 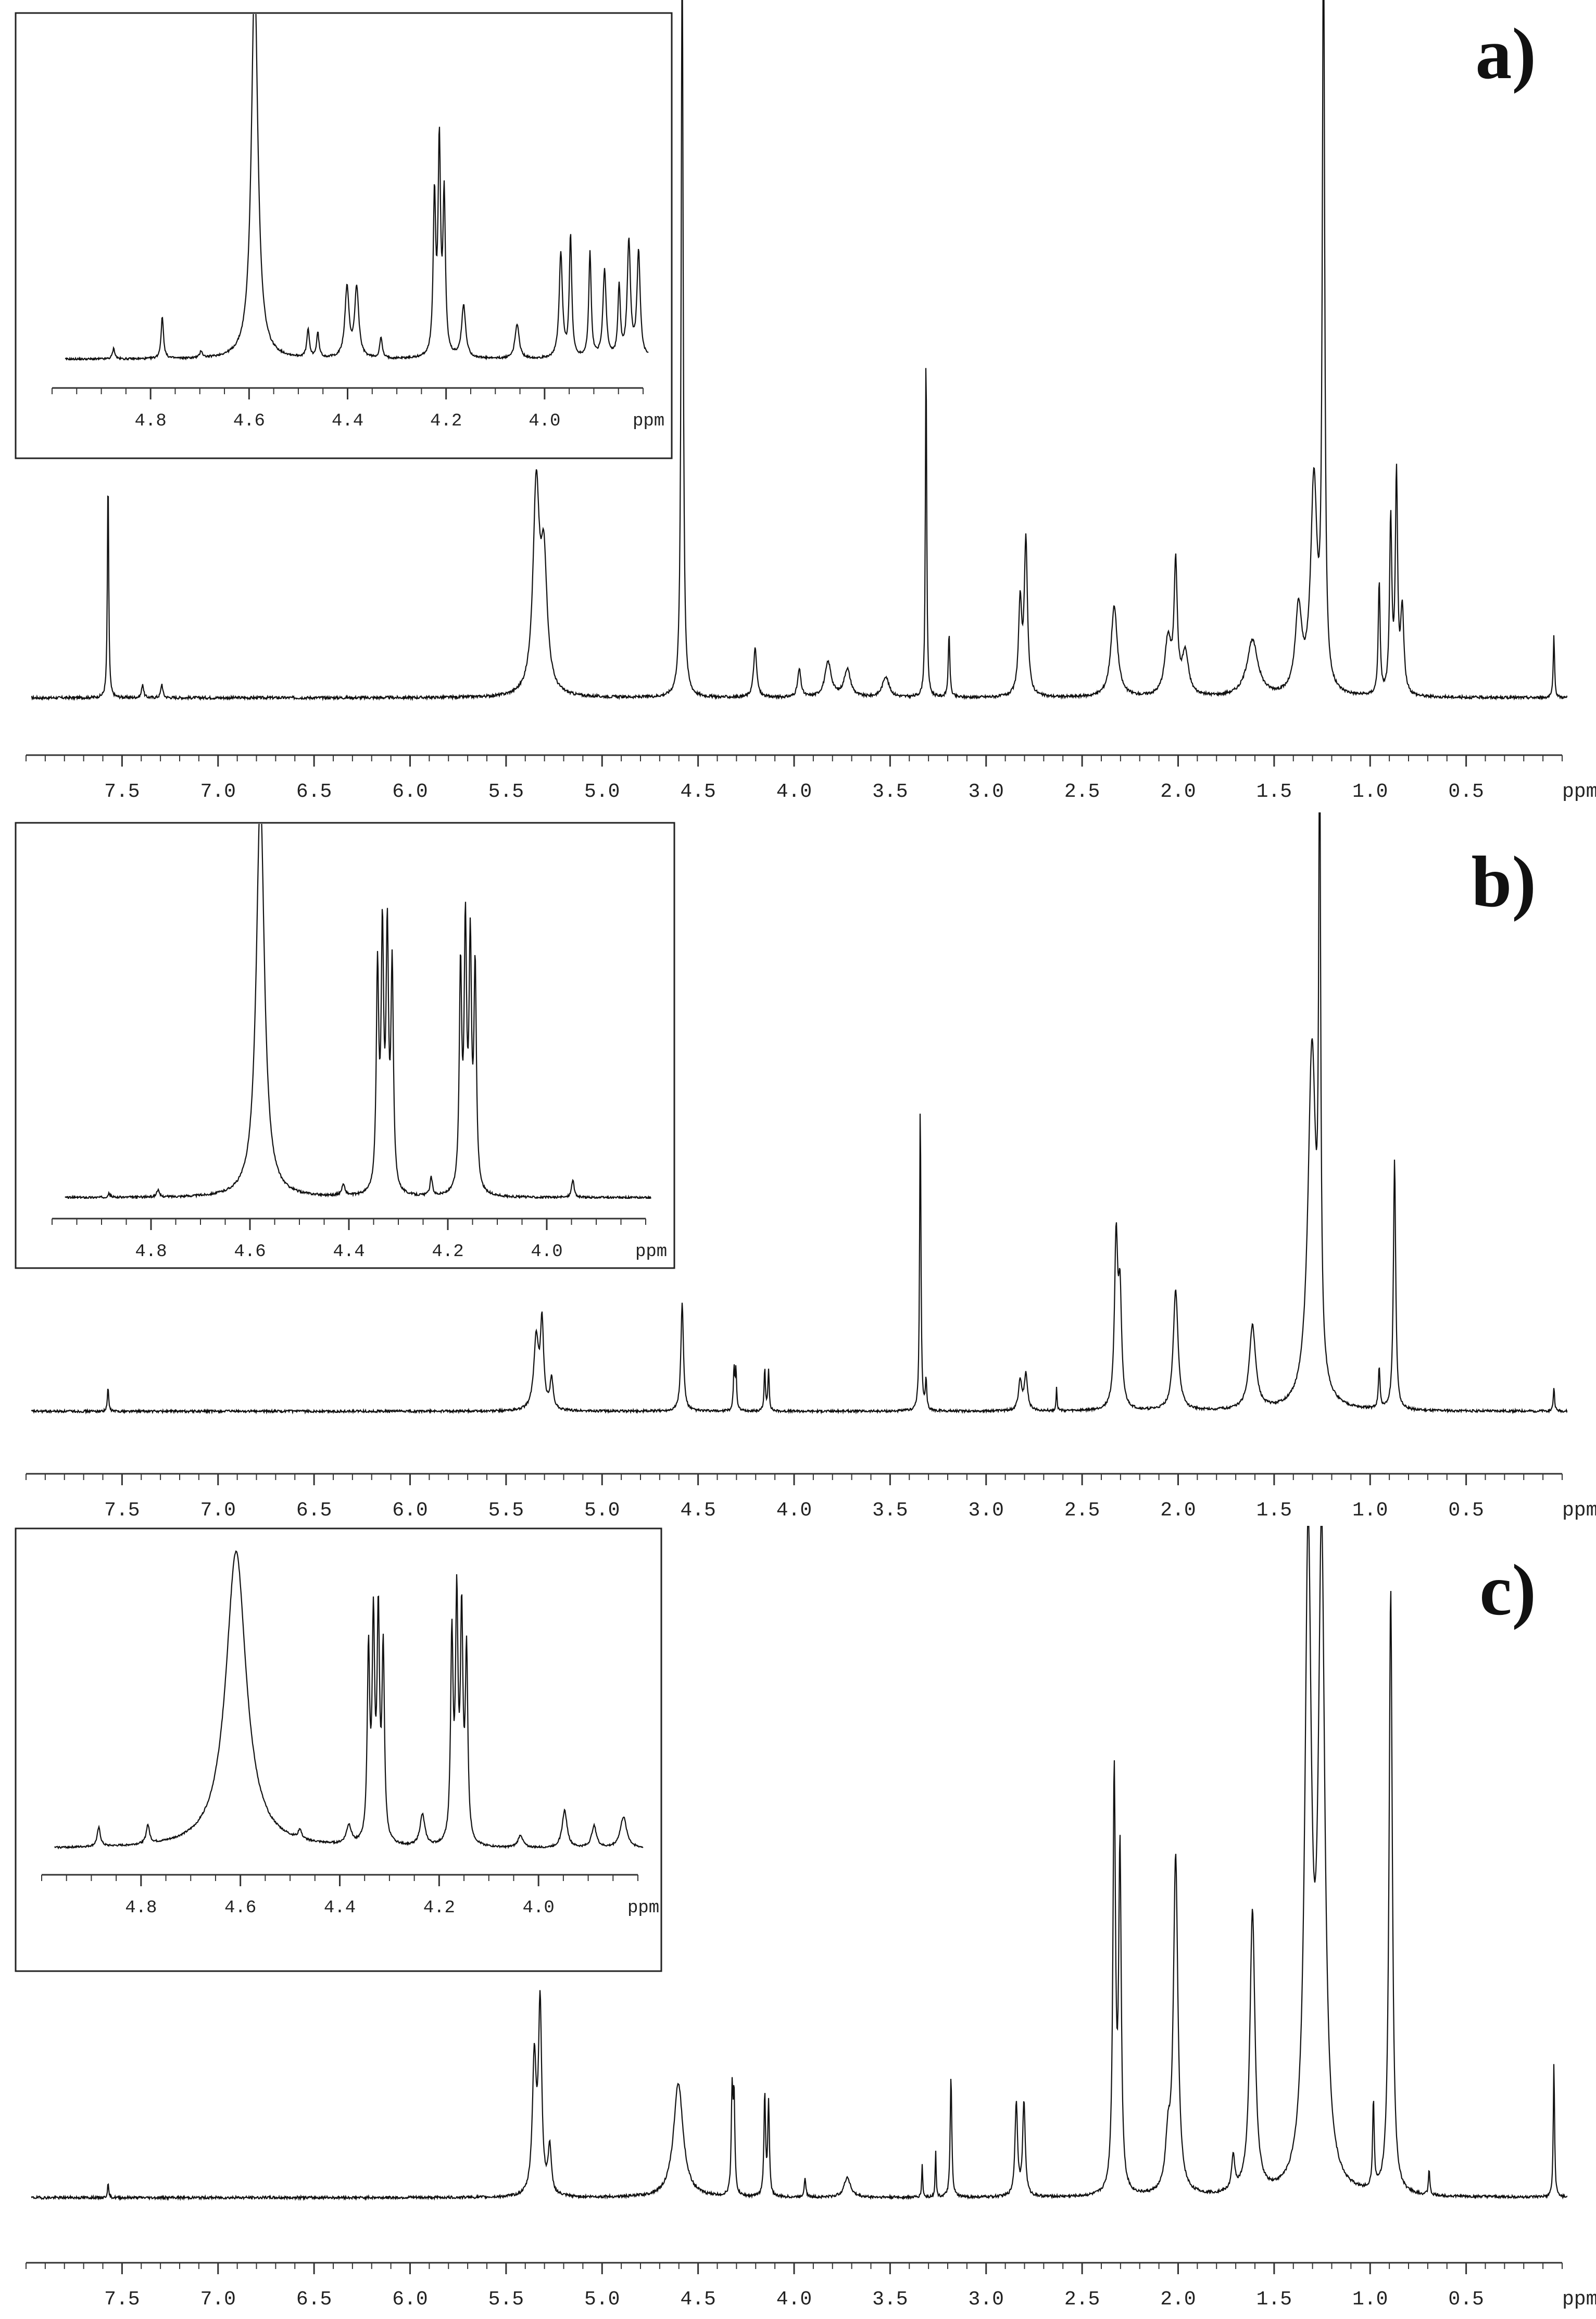 What do you see at coordinates (1505, 54) in the screenshot?
I see `panel-label: a)` at bounding box center [1505, 54].